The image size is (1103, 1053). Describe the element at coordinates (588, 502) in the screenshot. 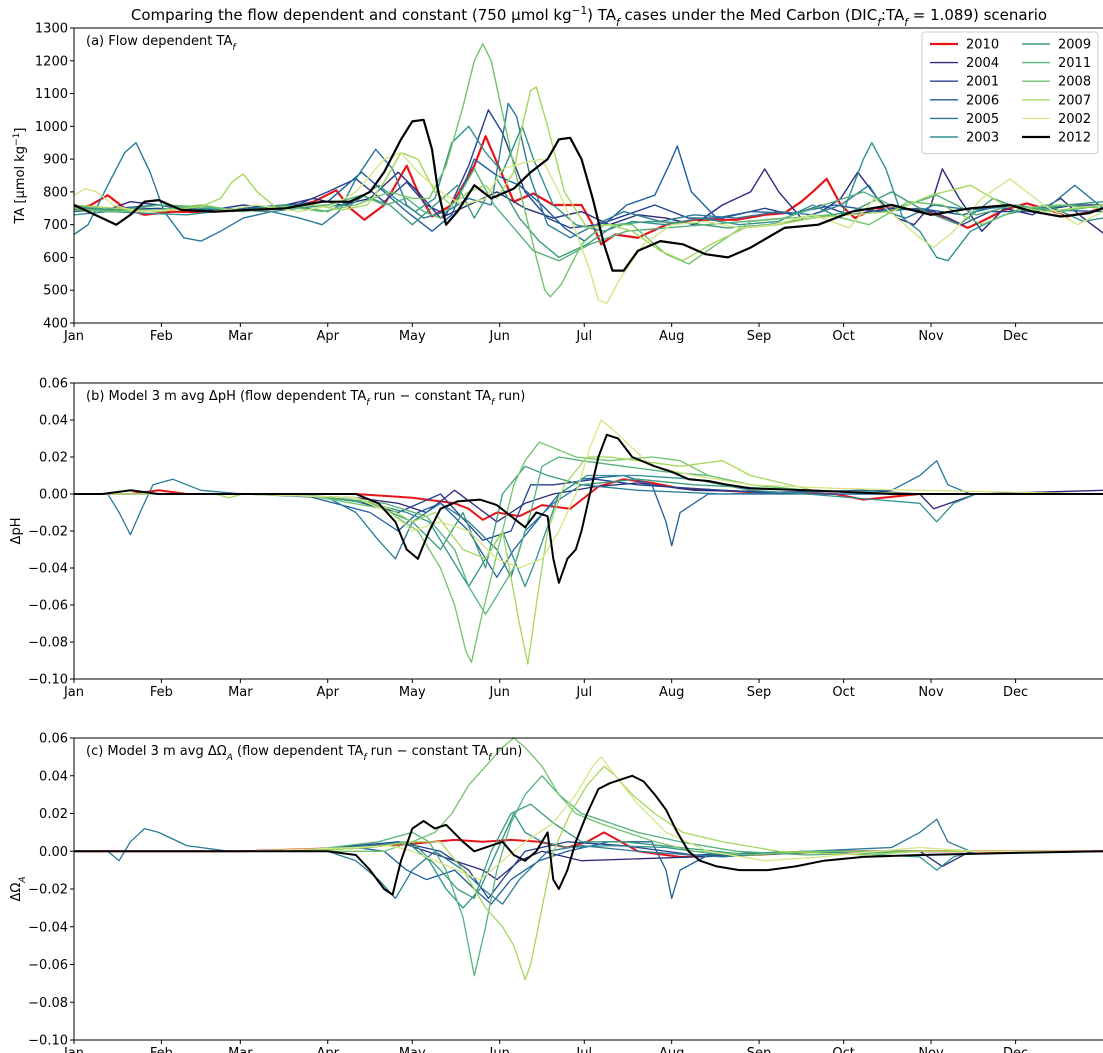

I see `series-line-2004` at that location.